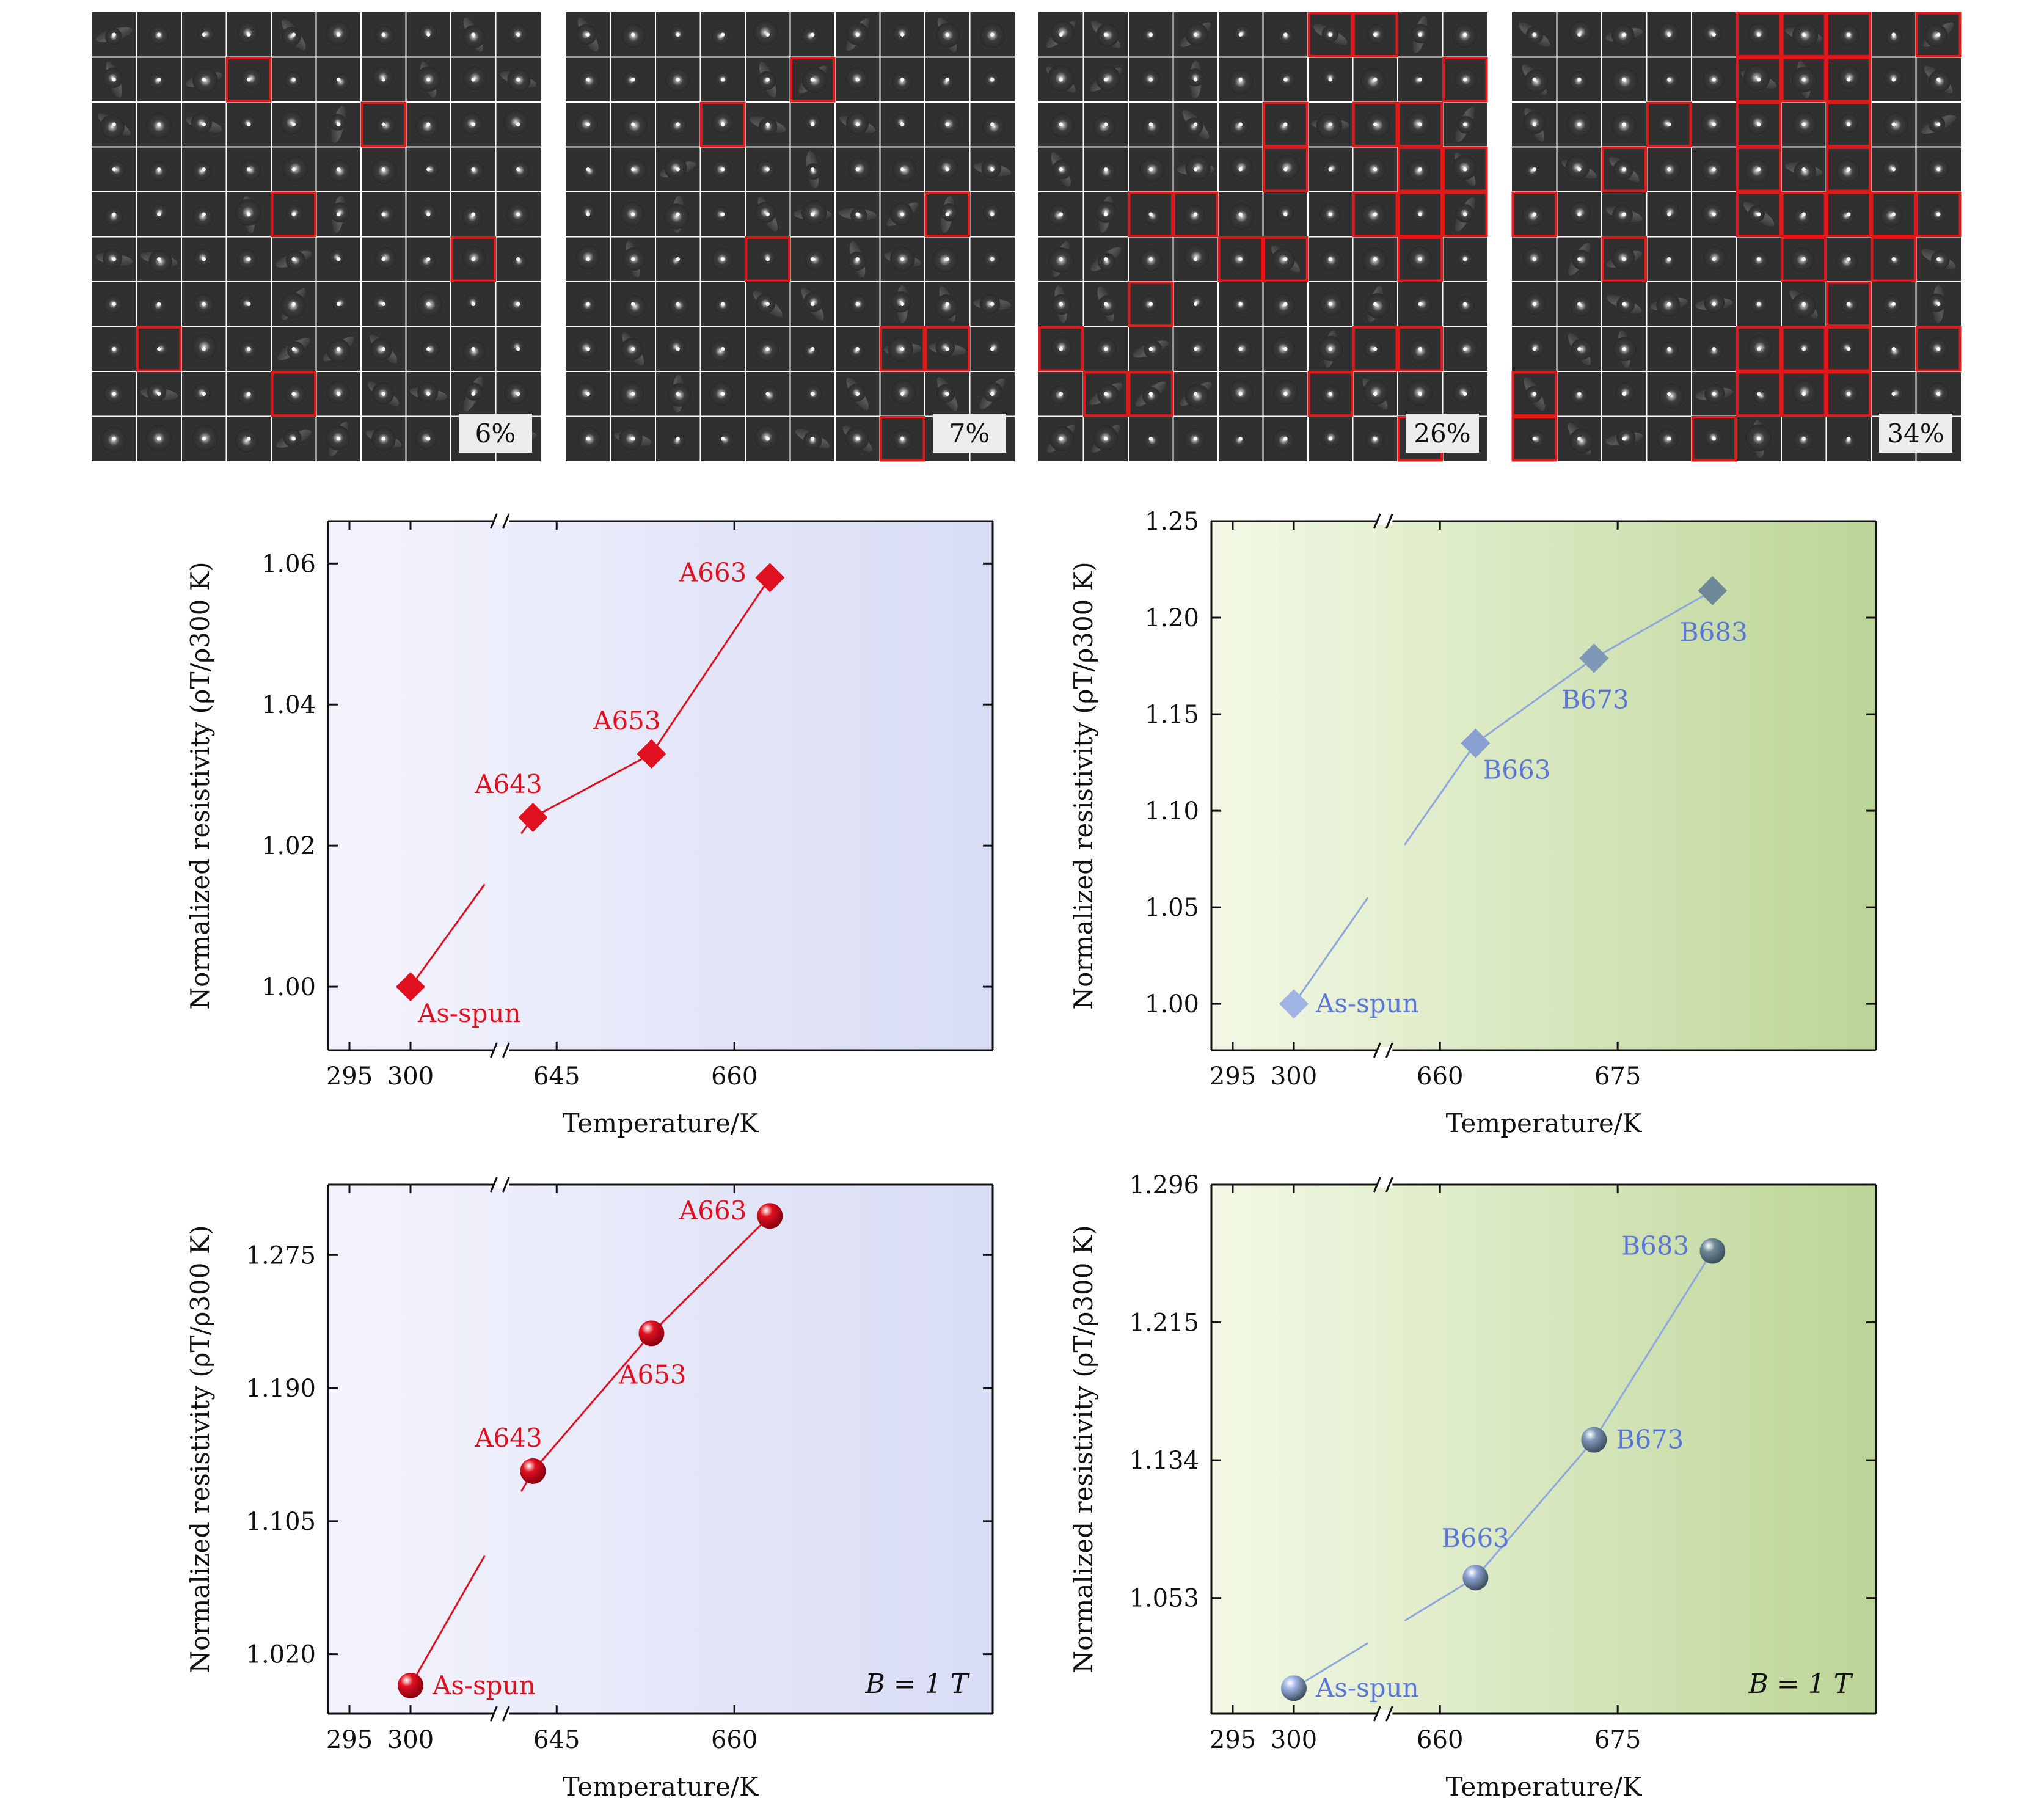 The width and height of the screenshot is (2044, 1798). Describe the element at coordinates (1440, 1076) in the screenshot. I see `x-tick-label: 660` at that location.